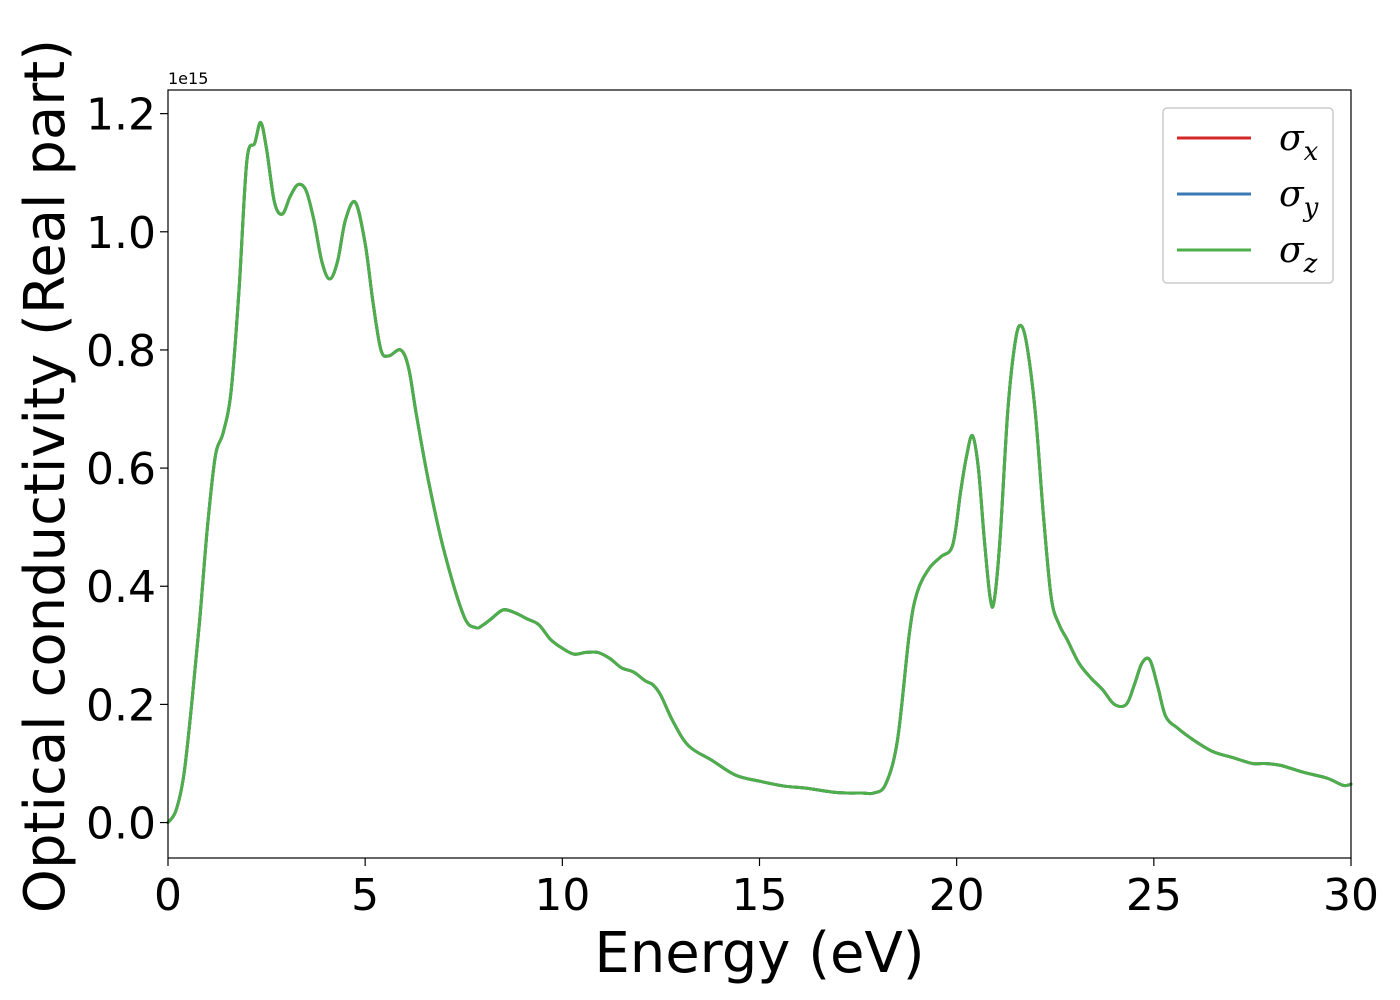 The height and width of the screenshot is (1000, 1400). What do you see at coordinates (45, 476) in the screenshot?
I see `y-axis-label: Optical conductivity (Real part)` at bounding box center [45, 476].